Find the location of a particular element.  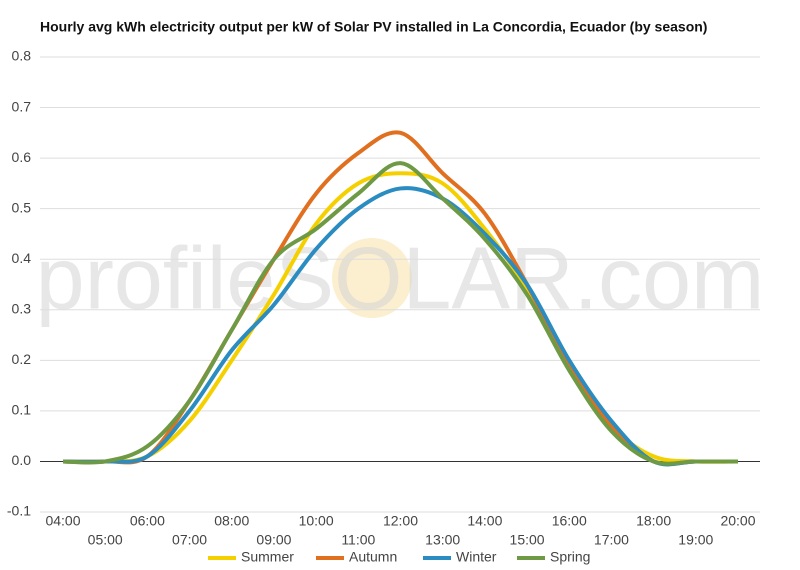

x-tick-label: 04:00 is located at coordinates (62, 521).